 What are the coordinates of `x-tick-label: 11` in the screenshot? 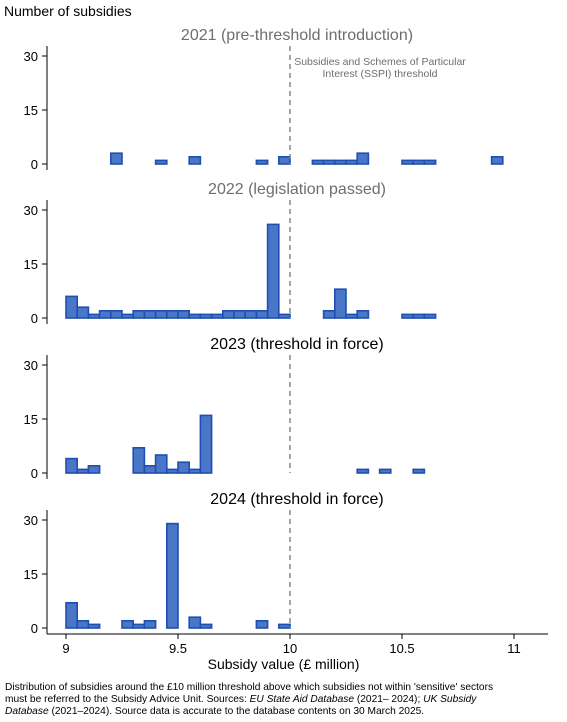 It's located at (514, 648).